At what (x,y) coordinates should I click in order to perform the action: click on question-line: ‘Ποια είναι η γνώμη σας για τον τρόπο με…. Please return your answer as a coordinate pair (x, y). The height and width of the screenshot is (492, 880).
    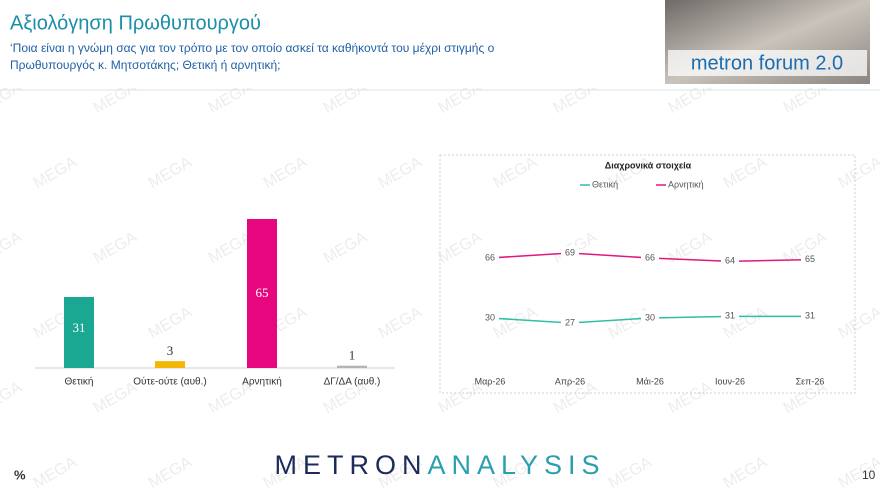
    Looking at the image, I should click on (252, 48).